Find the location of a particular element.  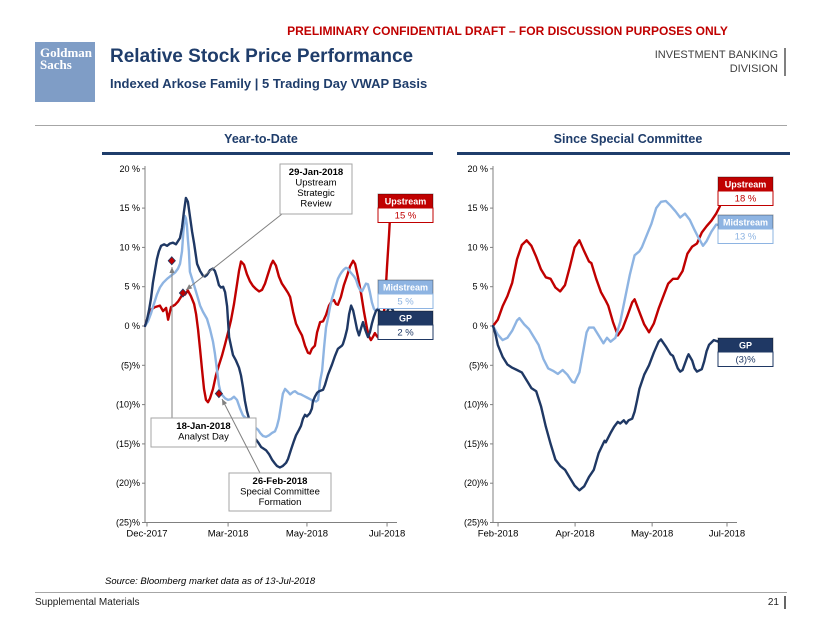

division-label: INVESTMENT BANKING DIVISION is located at coordinates (720, 62).